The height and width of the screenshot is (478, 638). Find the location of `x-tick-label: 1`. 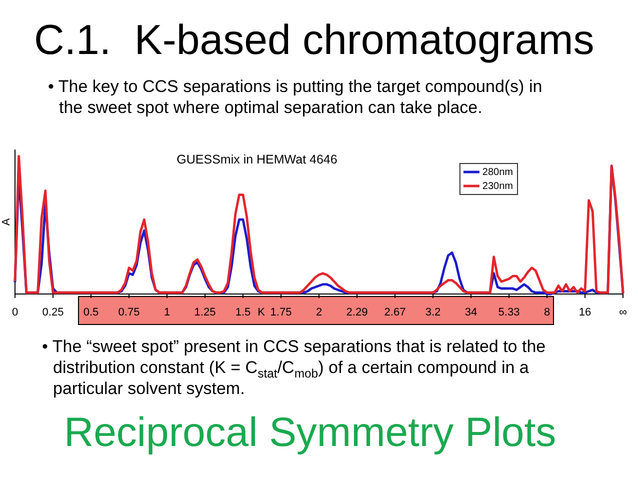

x-tick-label: 1 is located at coordinates (167, 312).